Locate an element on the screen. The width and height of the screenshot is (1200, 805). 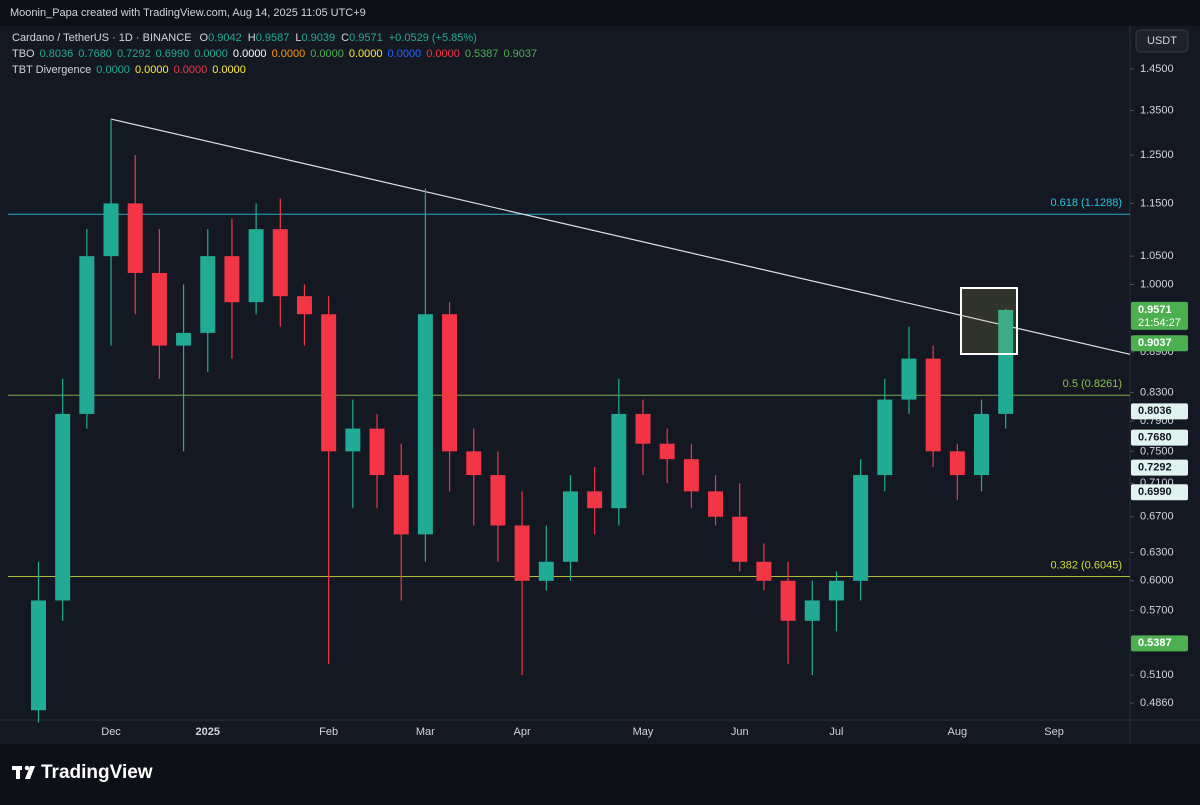
brand-logo is located at coordinates (23, 772).